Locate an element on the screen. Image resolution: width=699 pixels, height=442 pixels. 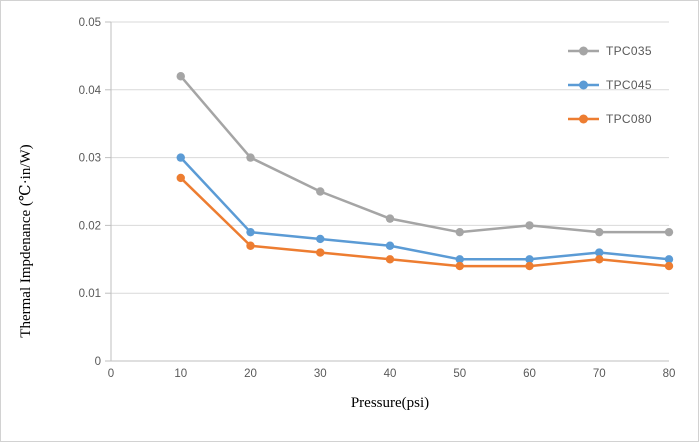
x-tick-label: 80 is located at coordinates (669, 374).